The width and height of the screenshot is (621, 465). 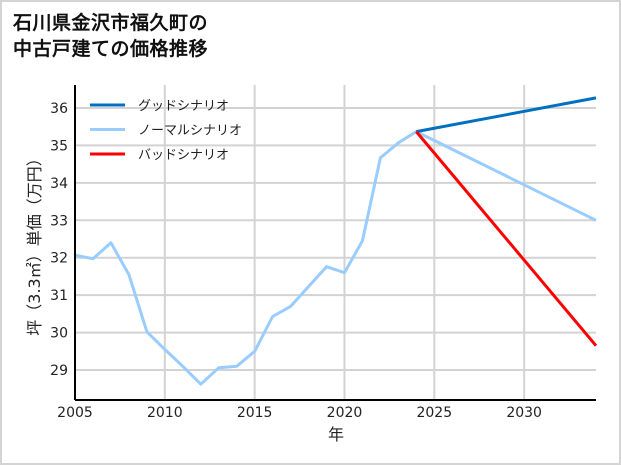 I want to click on x-tick-label: 2030, so click(x=524, y=413).